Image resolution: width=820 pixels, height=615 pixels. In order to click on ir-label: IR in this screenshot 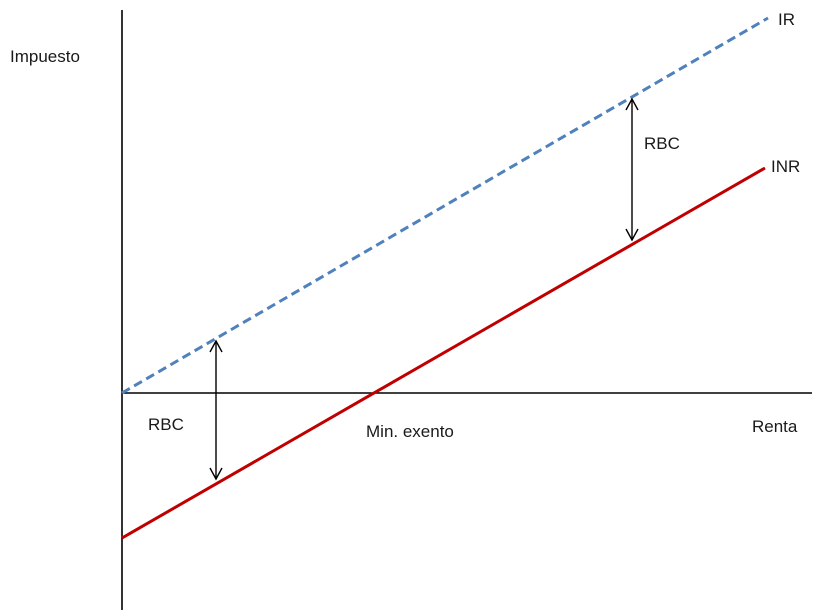, I will do `click(786, 19)`.